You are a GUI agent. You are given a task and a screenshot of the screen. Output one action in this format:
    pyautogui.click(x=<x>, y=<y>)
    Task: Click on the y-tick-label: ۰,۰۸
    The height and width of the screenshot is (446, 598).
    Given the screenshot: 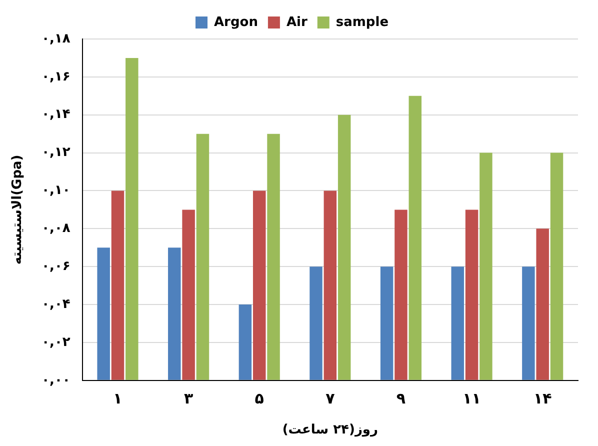 What is the action you would take?
    pyautogui.click(x=56, y=228)
    